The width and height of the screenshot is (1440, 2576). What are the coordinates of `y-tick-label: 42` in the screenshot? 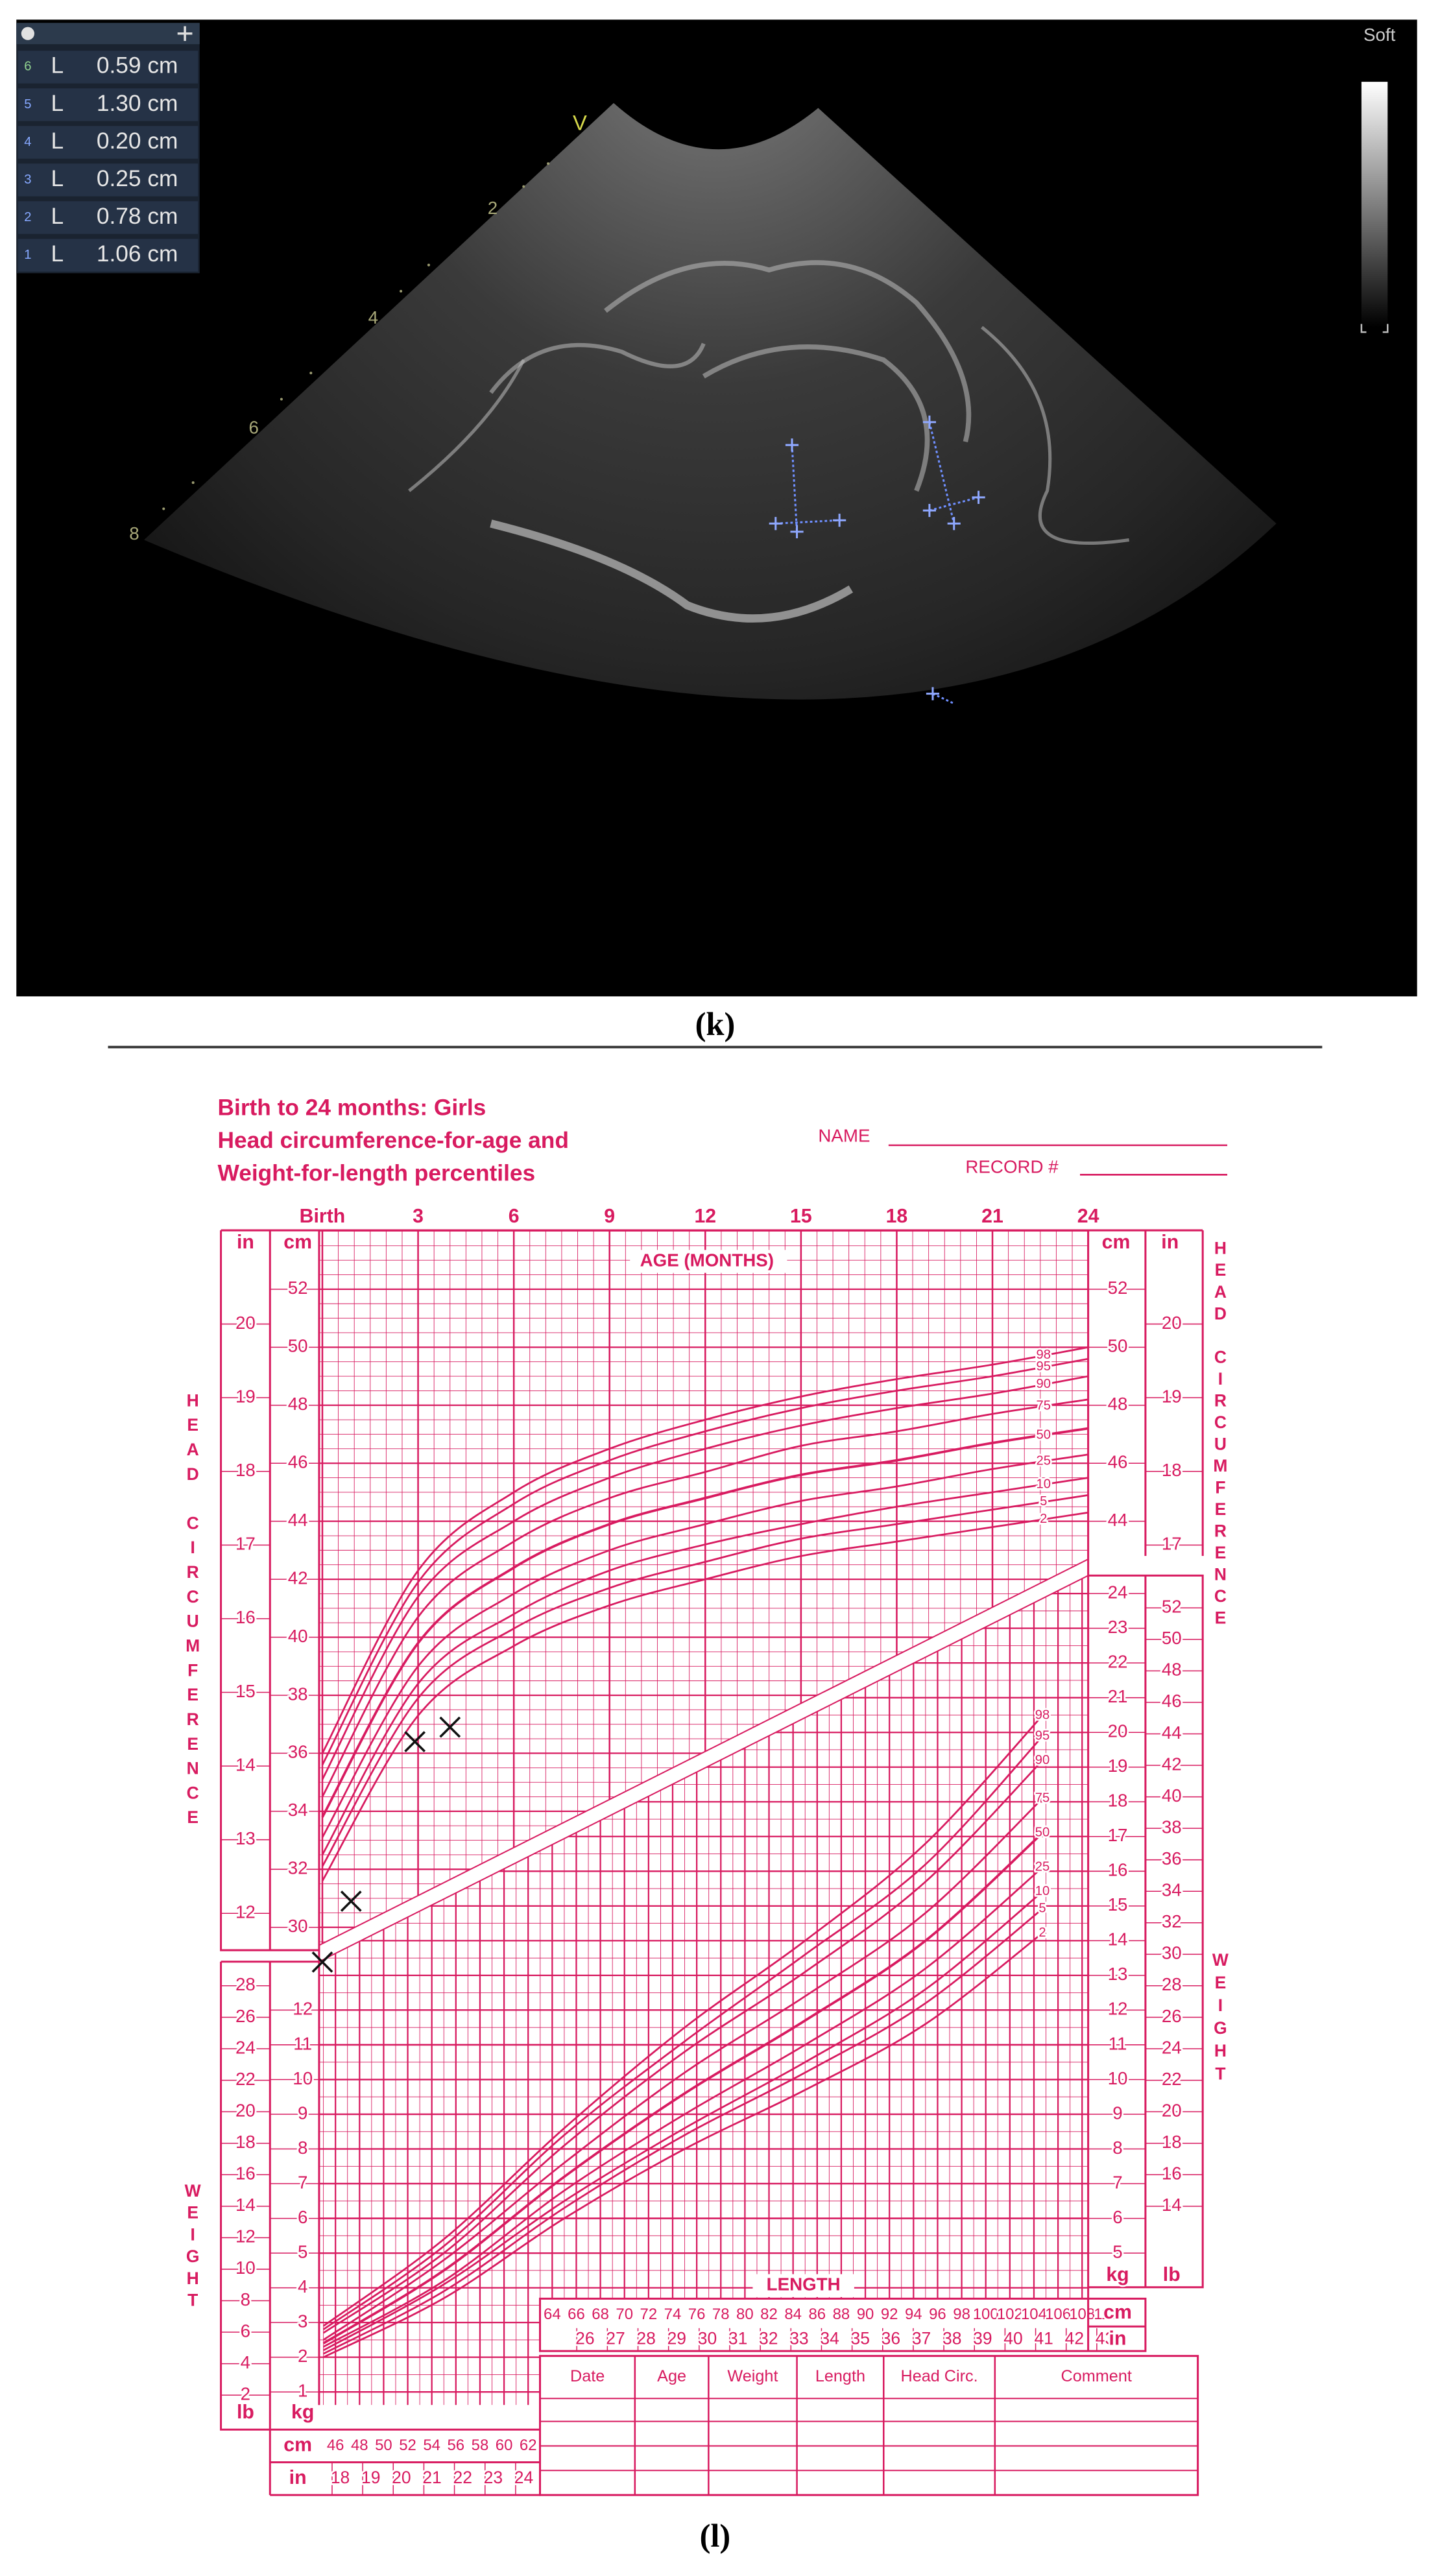 It's located at (1172, 1764).